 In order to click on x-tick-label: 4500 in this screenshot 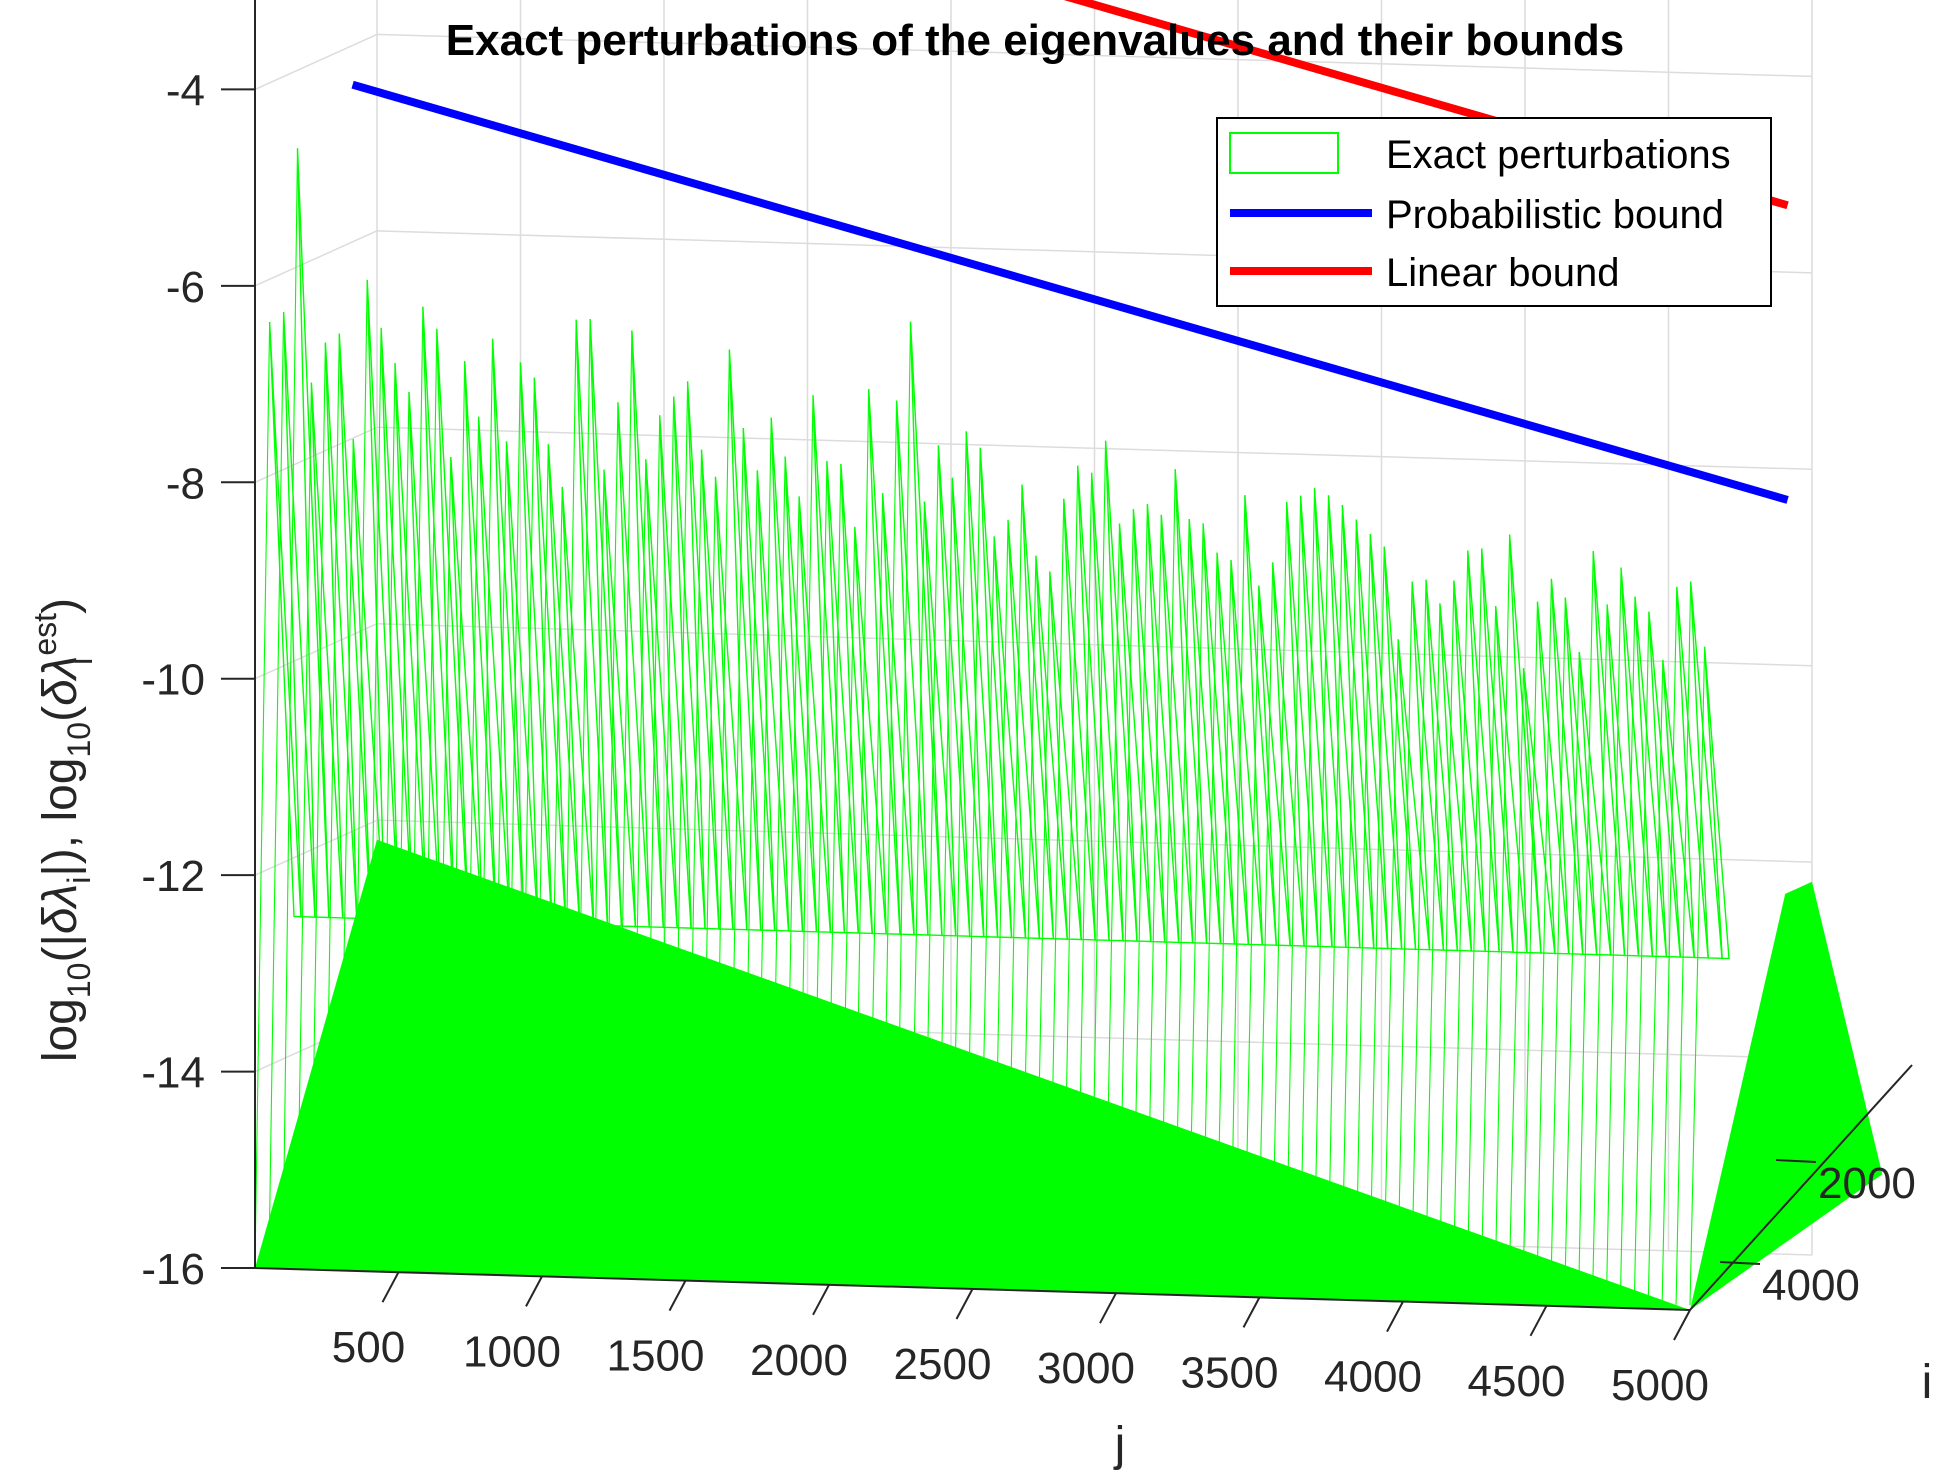, I will do `click(1517, 1381)`.